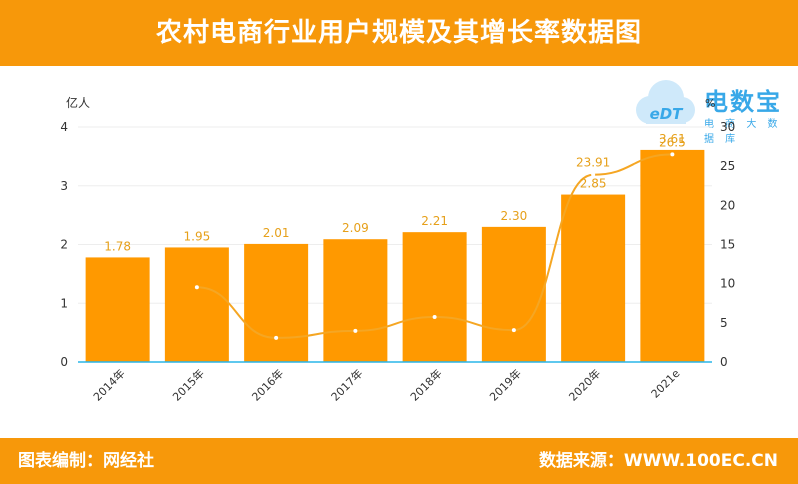 Image resolution: width=798 pixels, height=484 pixels. What do you see at coordinates (64, 362) in the screenshot?
I see `y-tick-left: 0` at bounding box center [64, 362].